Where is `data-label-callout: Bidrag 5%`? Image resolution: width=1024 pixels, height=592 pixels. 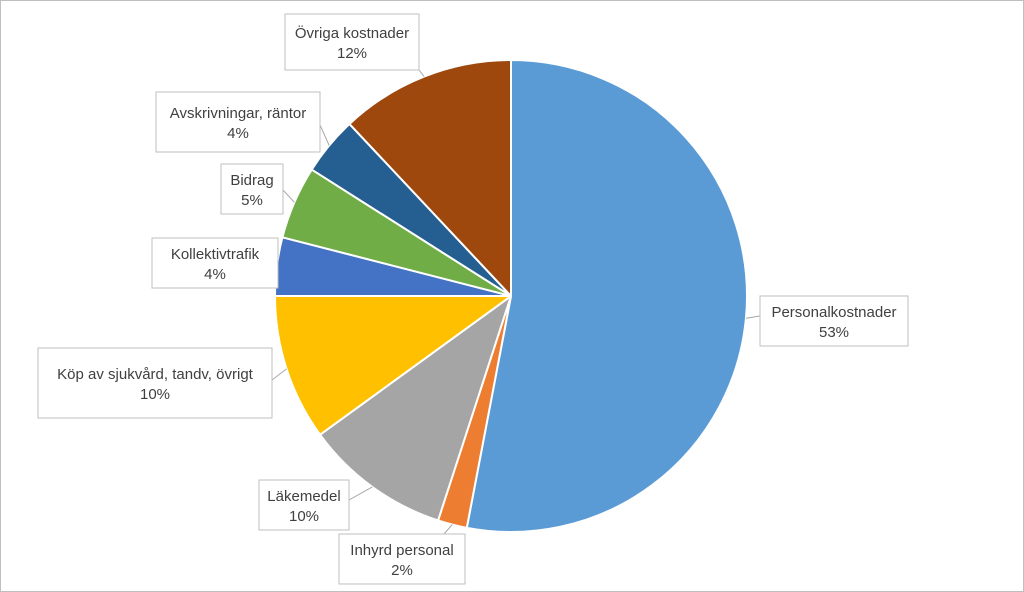 data-label-callout: Bidrag 5% is located at coordinates (252, 189).